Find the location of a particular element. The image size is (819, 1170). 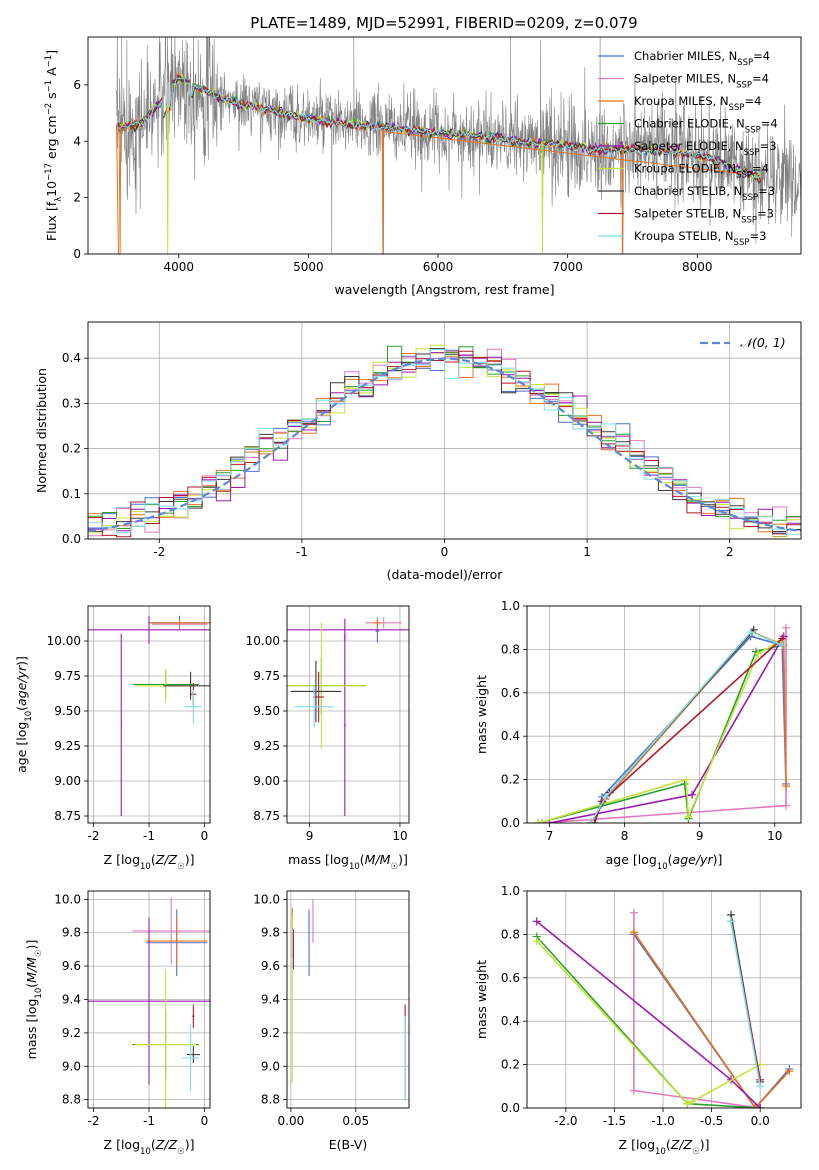

x-tick-label: 8 is located at coordinates (625, 836).